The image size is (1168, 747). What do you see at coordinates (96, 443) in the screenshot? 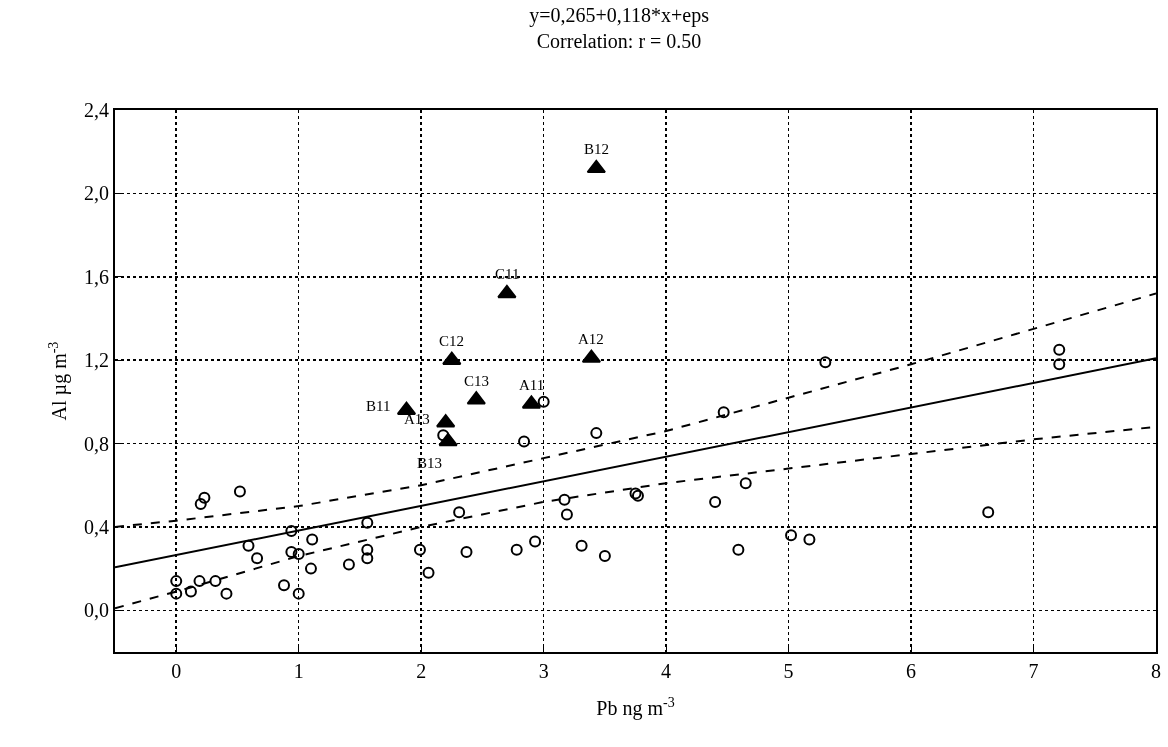
I see `y-tick-label: 0,8` at bounding box center [96, 443].